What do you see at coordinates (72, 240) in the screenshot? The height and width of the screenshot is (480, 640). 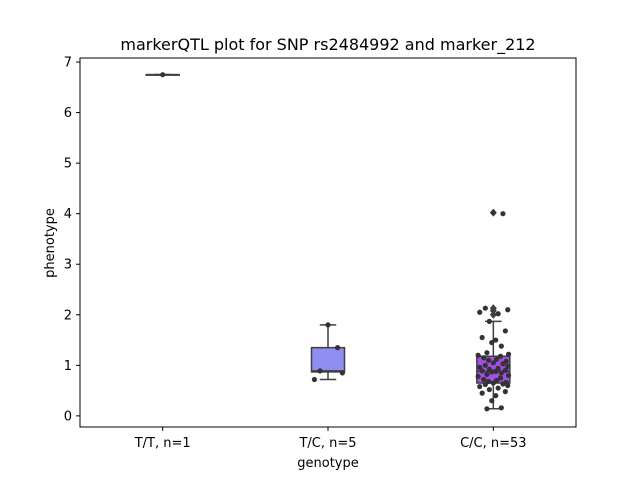 I see `y-axis: 0 1 2 3 4 5 6 7` at bounding box center [72, 240].